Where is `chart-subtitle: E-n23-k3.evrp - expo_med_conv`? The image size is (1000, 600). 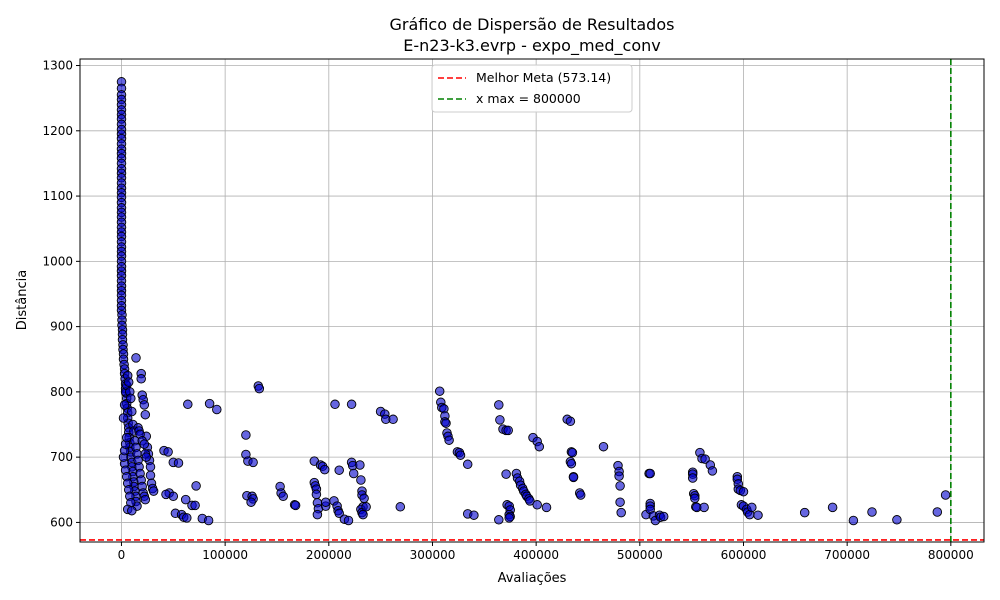
chart-subtitle: E-n23-k3.evrp - expo_med_conv is located at coordinates (531, 46).